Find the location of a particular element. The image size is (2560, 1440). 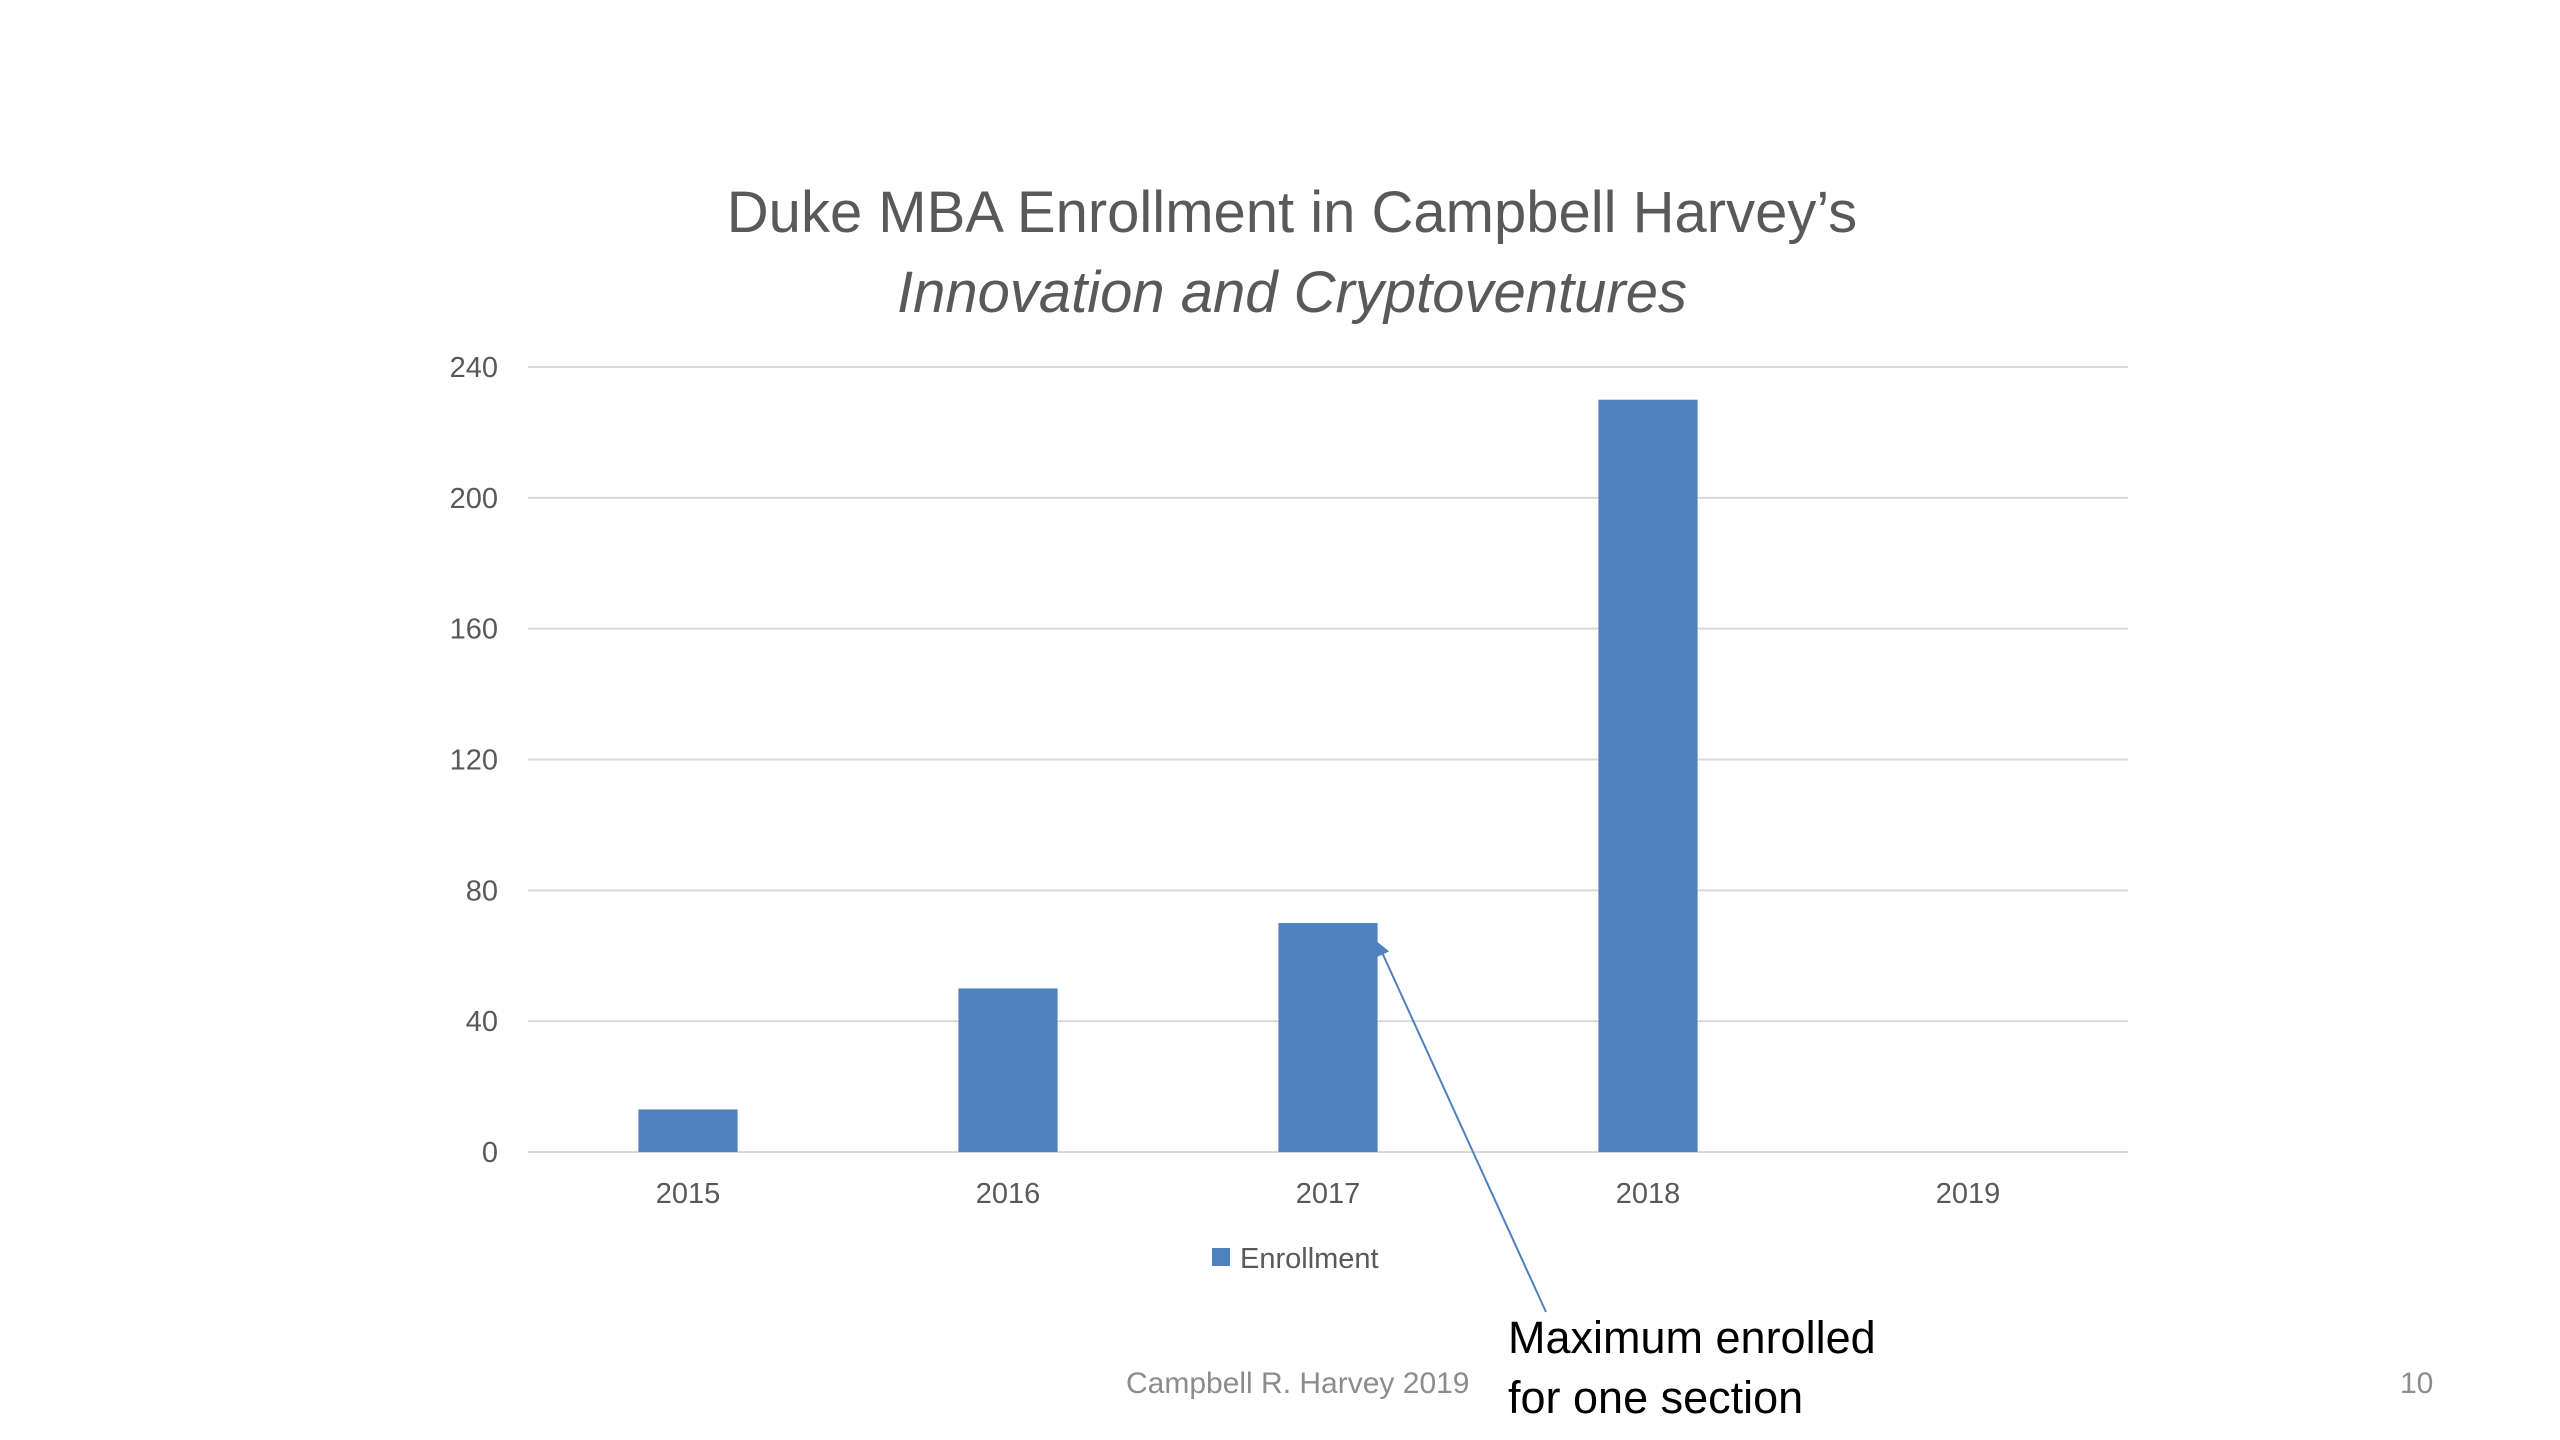

annotation-arrow is located at coordinates (1461, 1127).